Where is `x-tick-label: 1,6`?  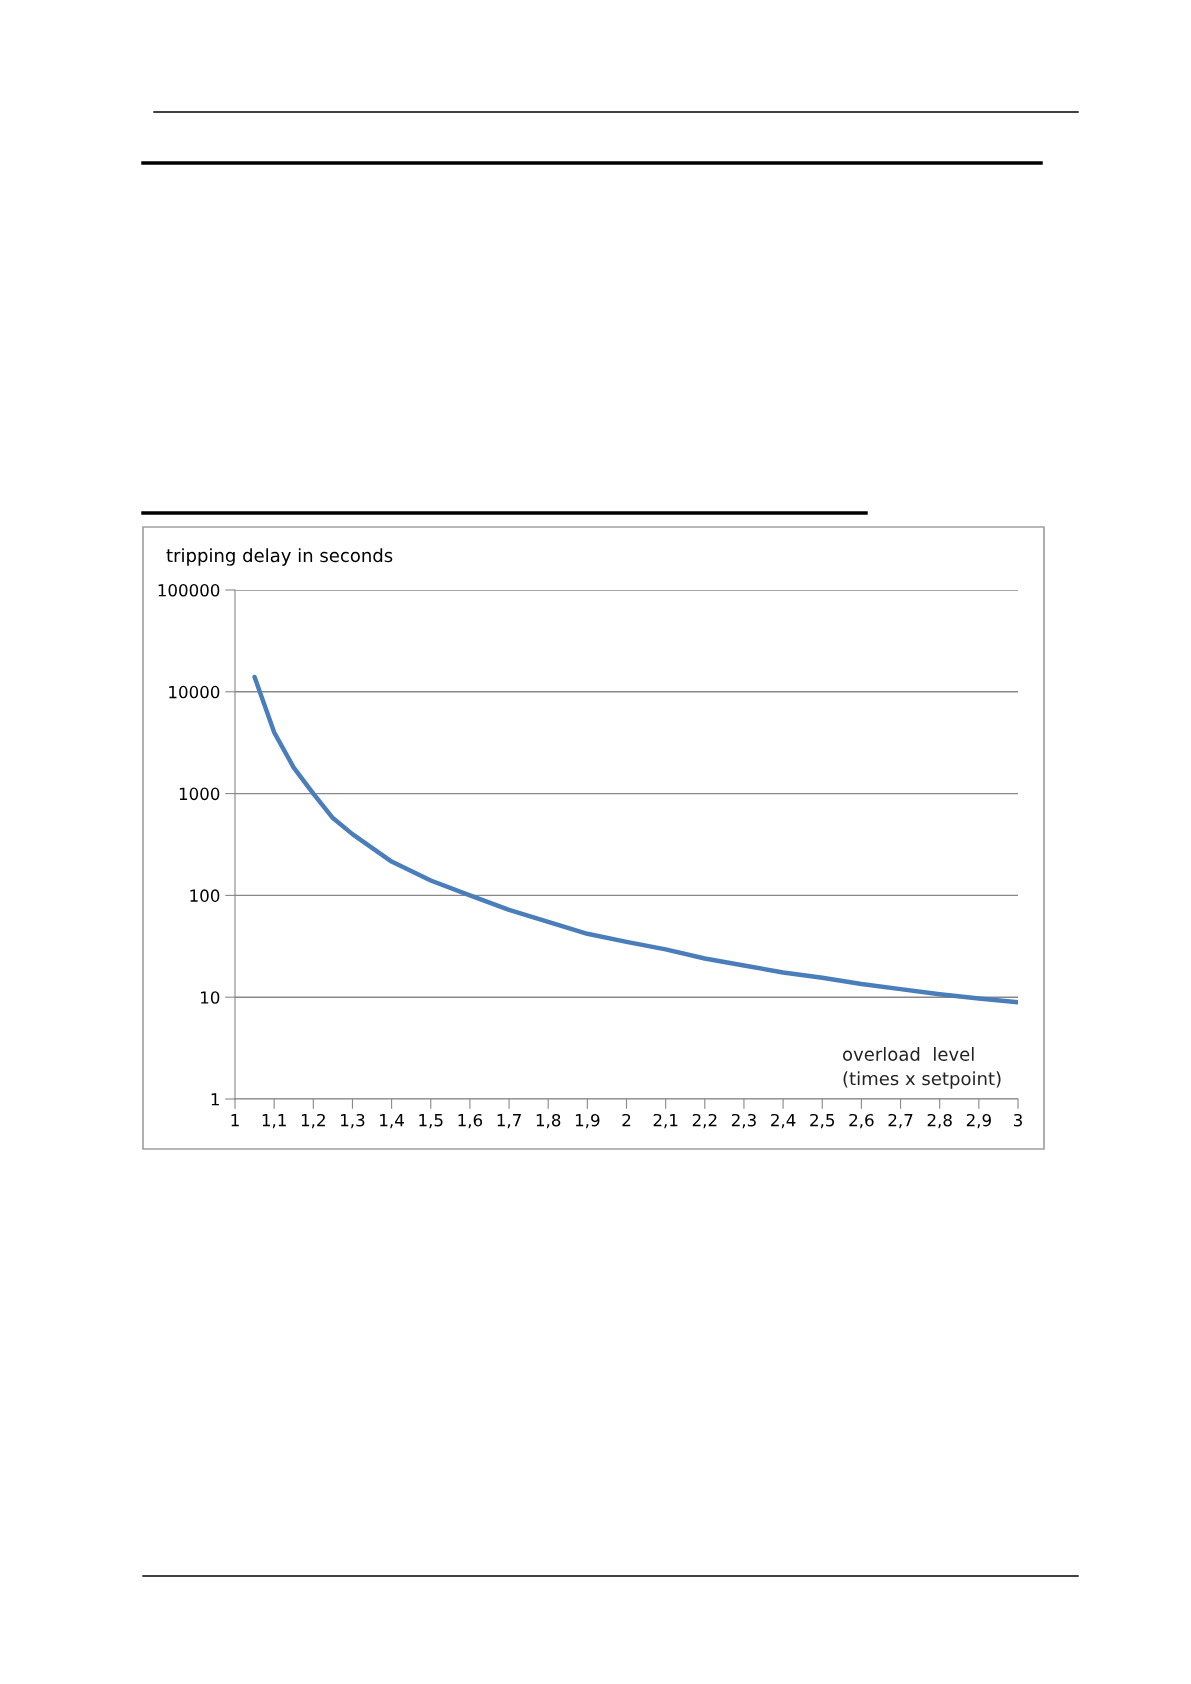
x-tick-label: 1,6 is located at coordinates (470, 1121).